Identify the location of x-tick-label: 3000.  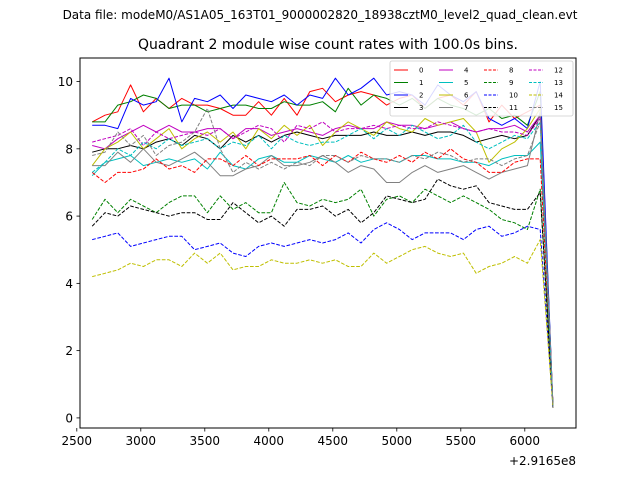
(141, 441).